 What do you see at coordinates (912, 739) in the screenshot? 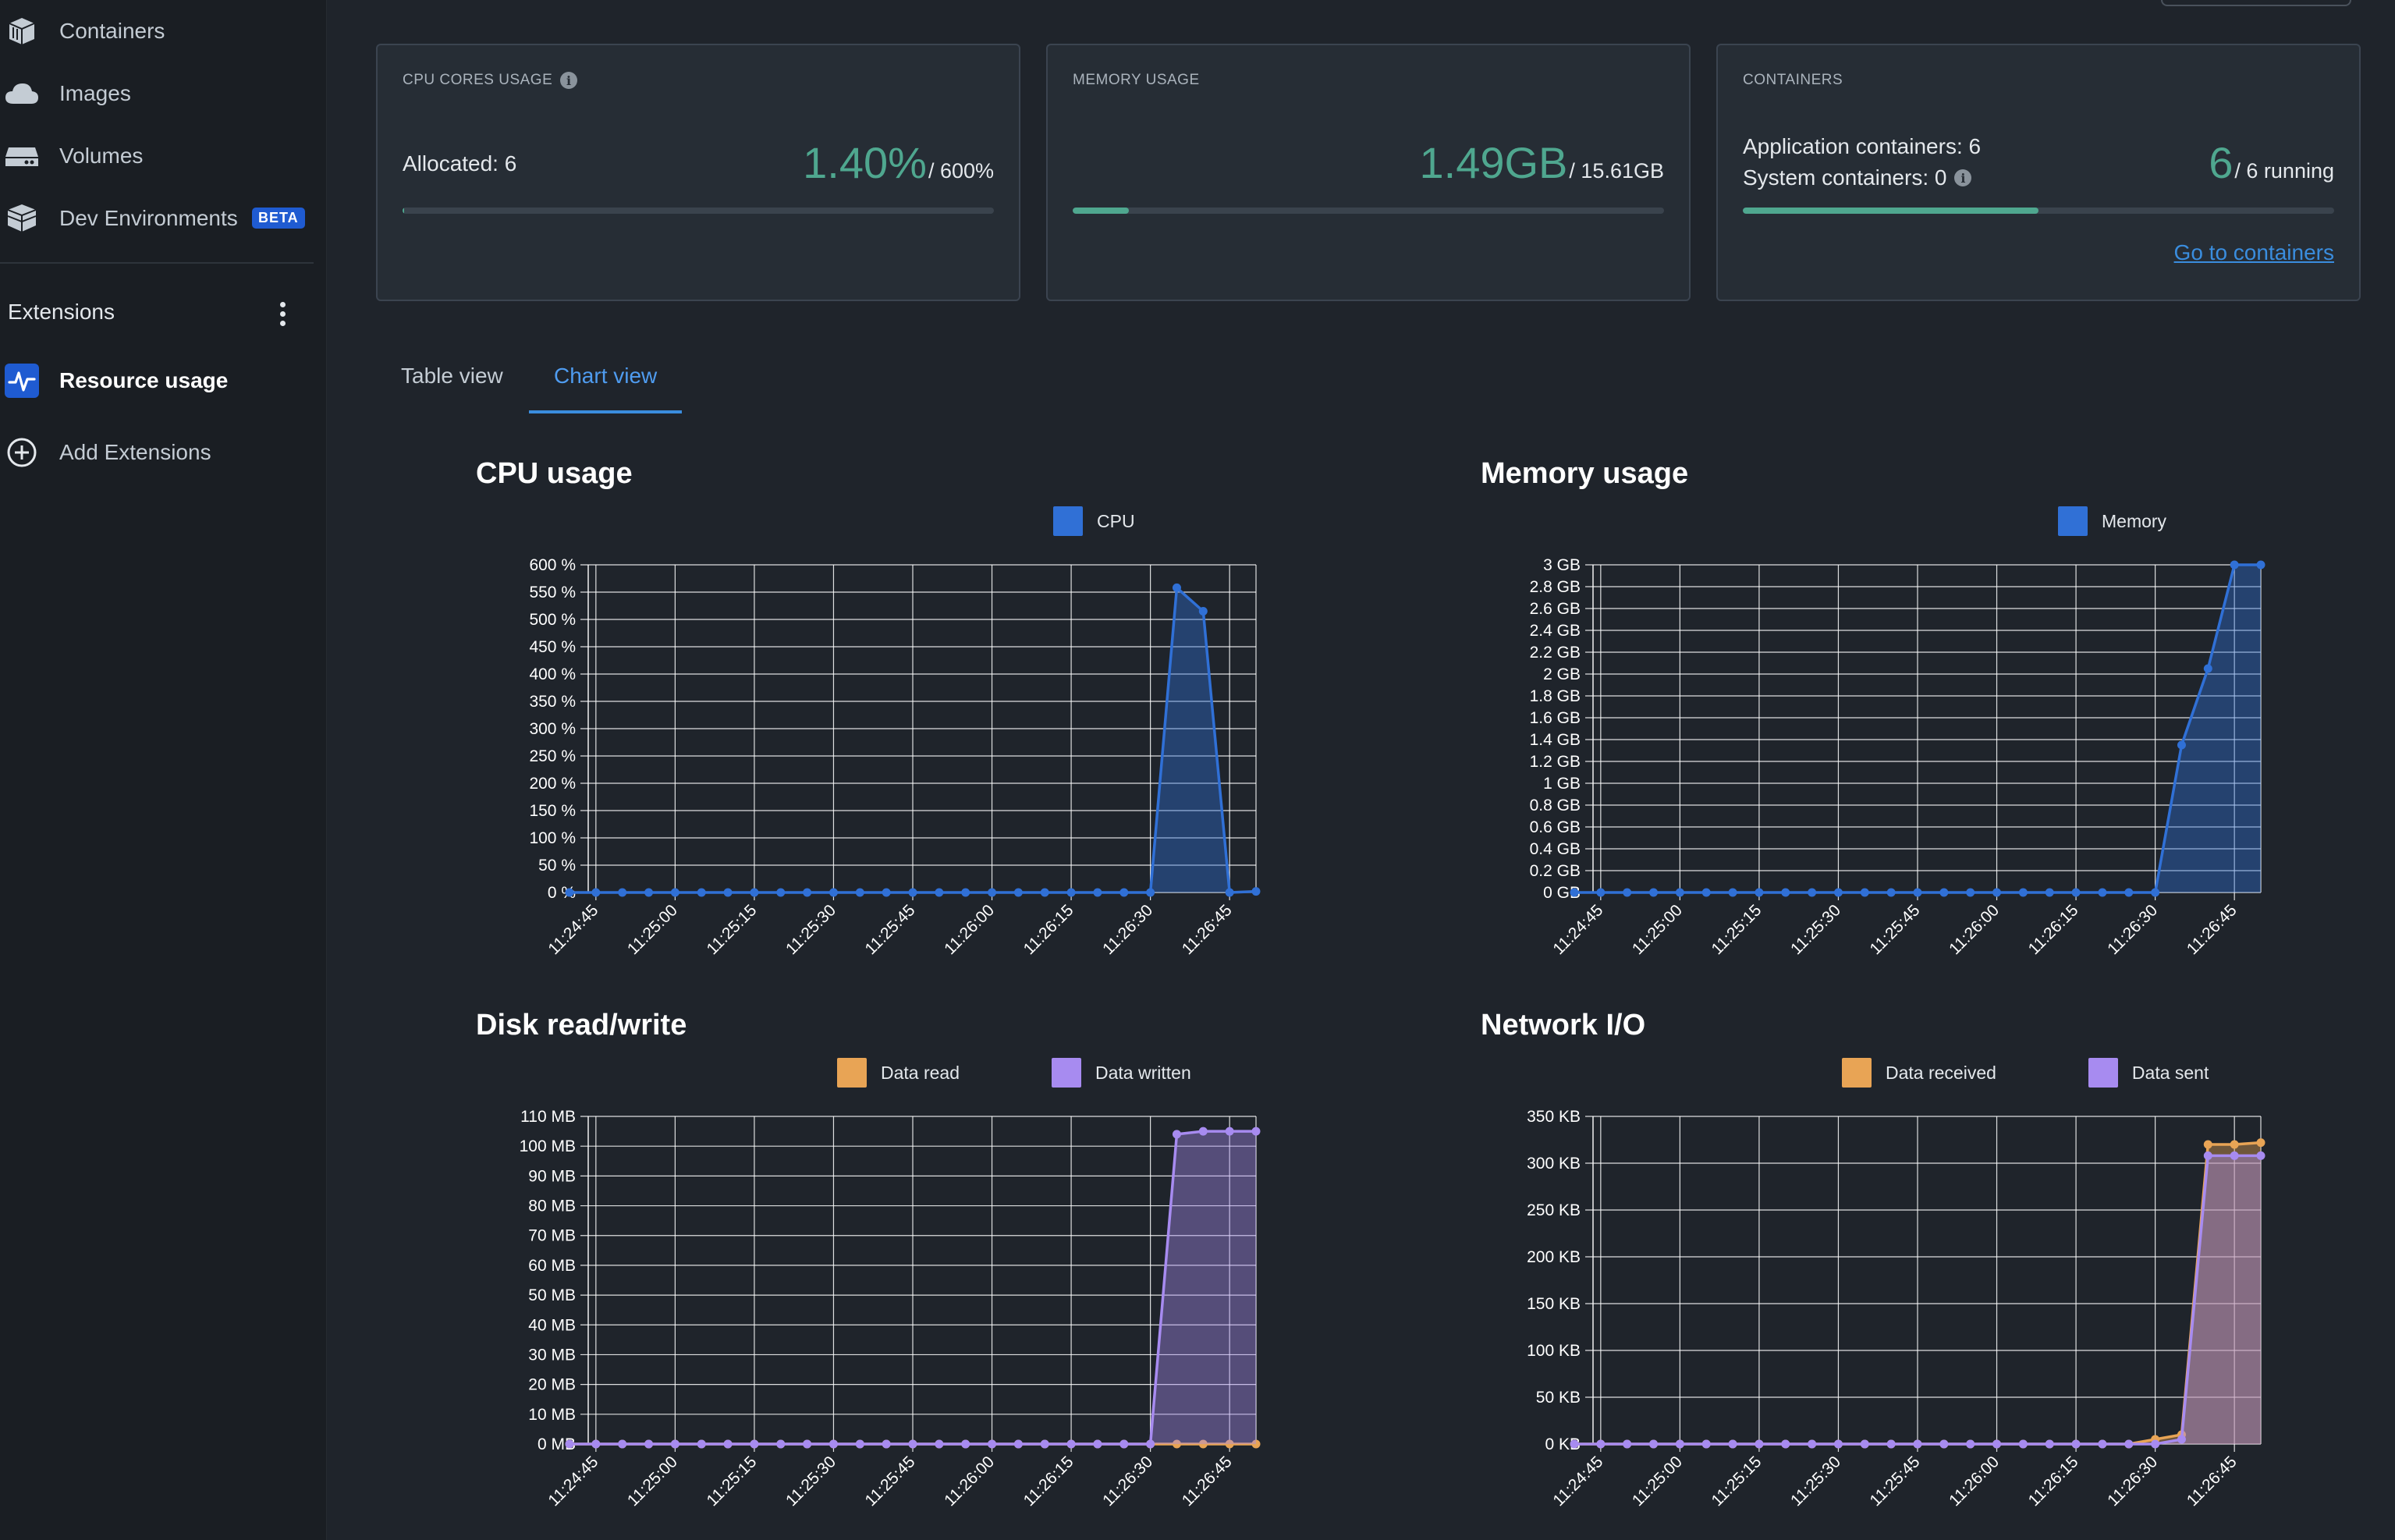
I see `series-area-cpu` at bounding box center [912, 739].